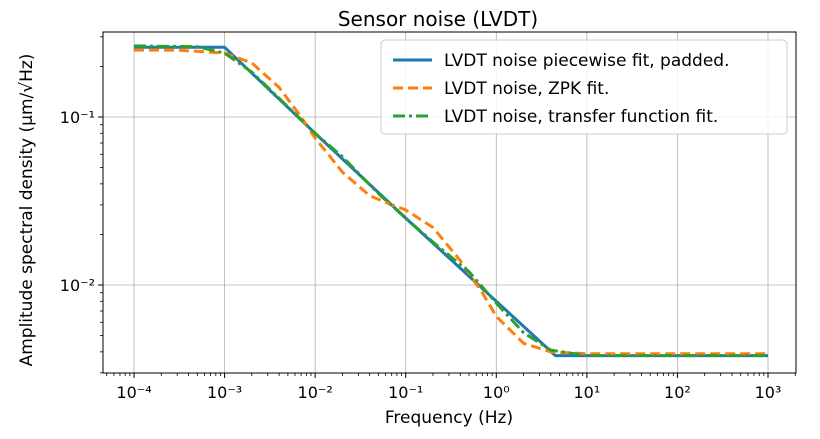 The height and width of the screenshot is (439, 820). Describe the element at coordinates (27, 210) in the screenshot. I see `y-axis-label: Amplitude spectral density (μm/√Hz)` at that location.